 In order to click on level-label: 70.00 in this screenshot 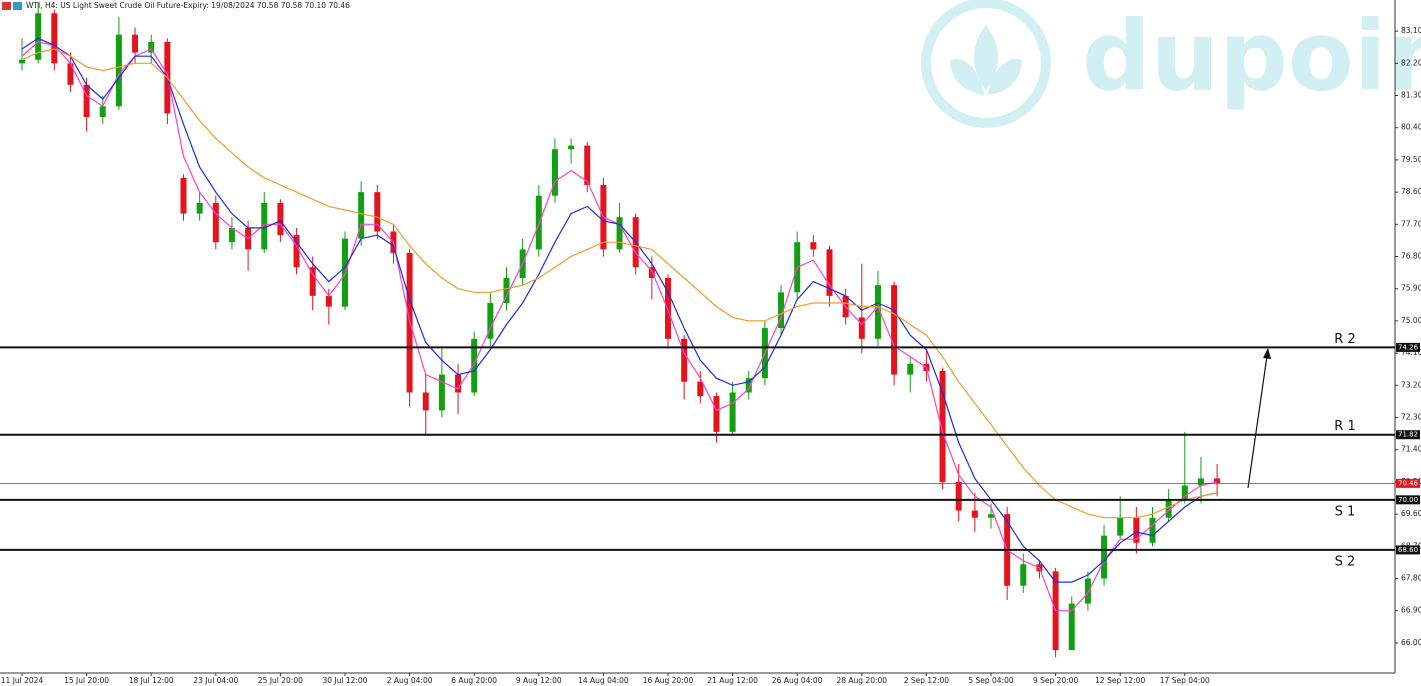, I will do `click(1408, 500)`.